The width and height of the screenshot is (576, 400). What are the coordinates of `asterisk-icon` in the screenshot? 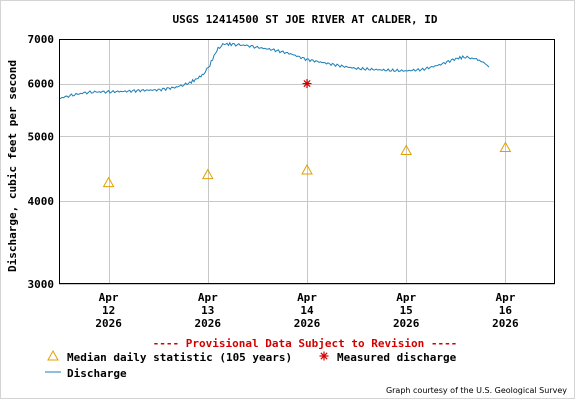 It's located at (324, 356).